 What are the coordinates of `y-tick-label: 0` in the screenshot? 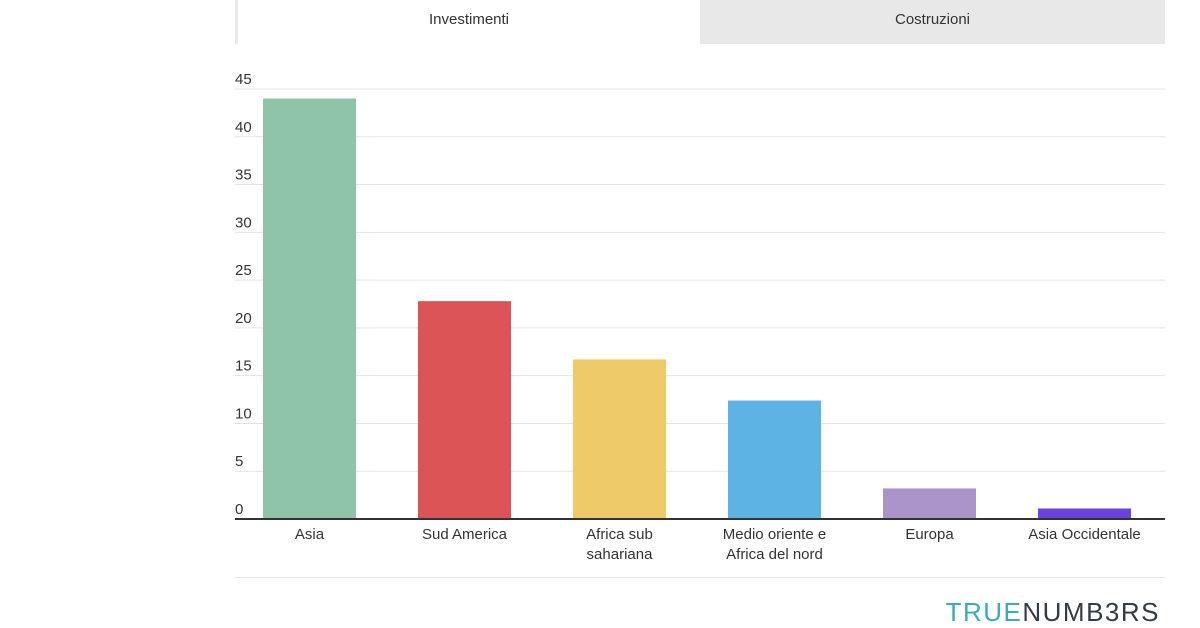 It's located at (239, 509).